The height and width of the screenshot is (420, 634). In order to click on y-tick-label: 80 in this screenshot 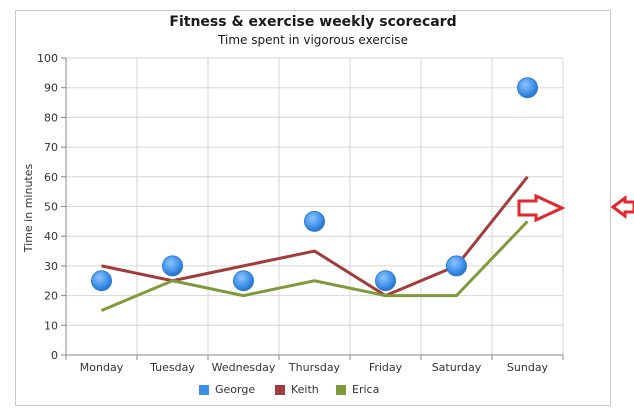, I will do `click(51, 117)`.